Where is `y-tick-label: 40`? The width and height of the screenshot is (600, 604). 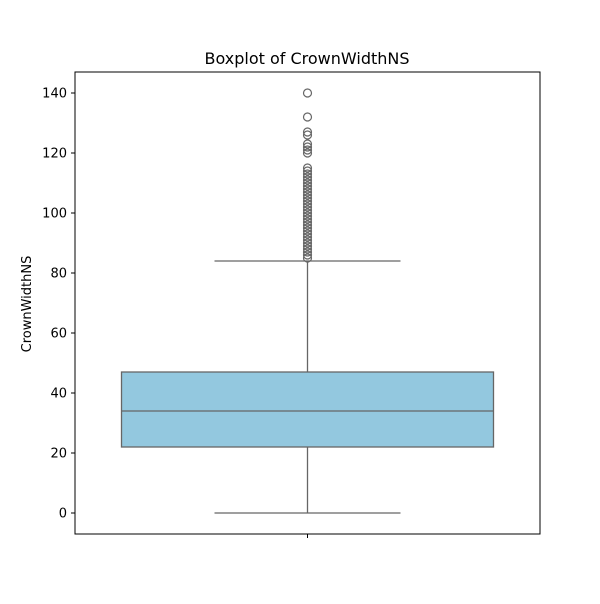
y-tick-label: 40 is located at coordinates (58, 394).